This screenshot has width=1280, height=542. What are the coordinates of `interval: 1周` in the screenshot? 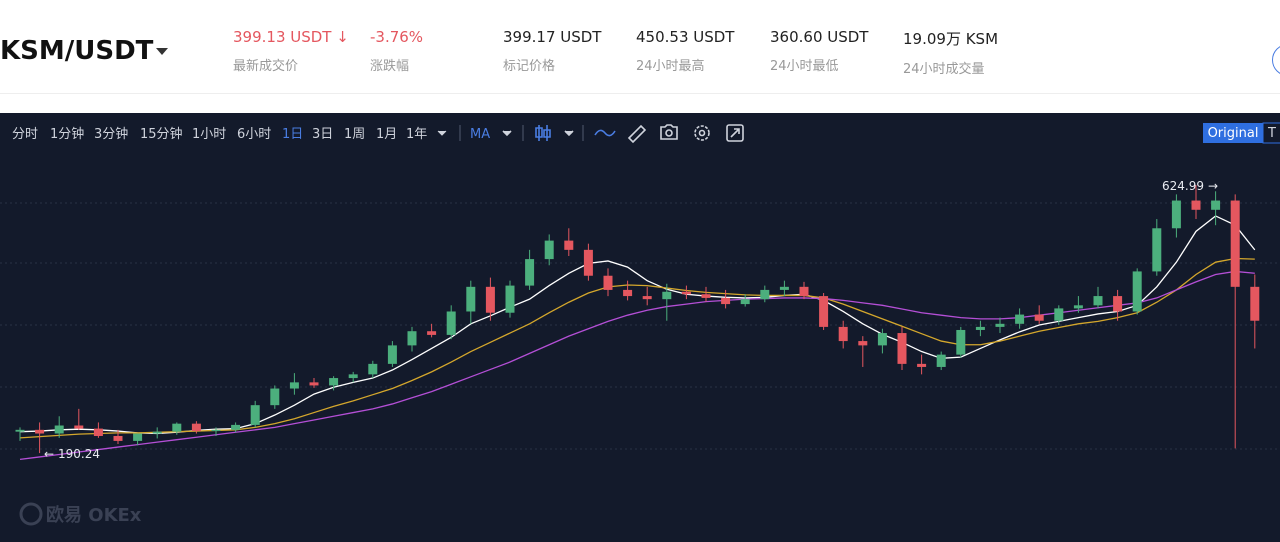 It's located at (354, 134).